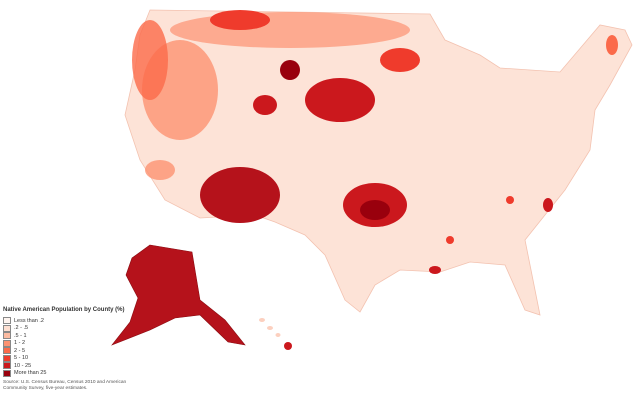 The width and height of the screenshot is (640, 403). What do you see at coordinates (64, 310) in the screenshot?
I see `legend-title: Native American Population by County (%)` at bounding box center [64, 310].